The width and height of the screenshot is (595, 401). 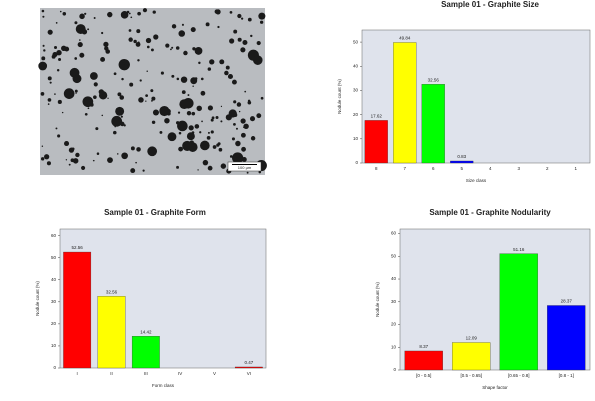 I want to click on value-label: 14.42, so click(x=146, y=331).